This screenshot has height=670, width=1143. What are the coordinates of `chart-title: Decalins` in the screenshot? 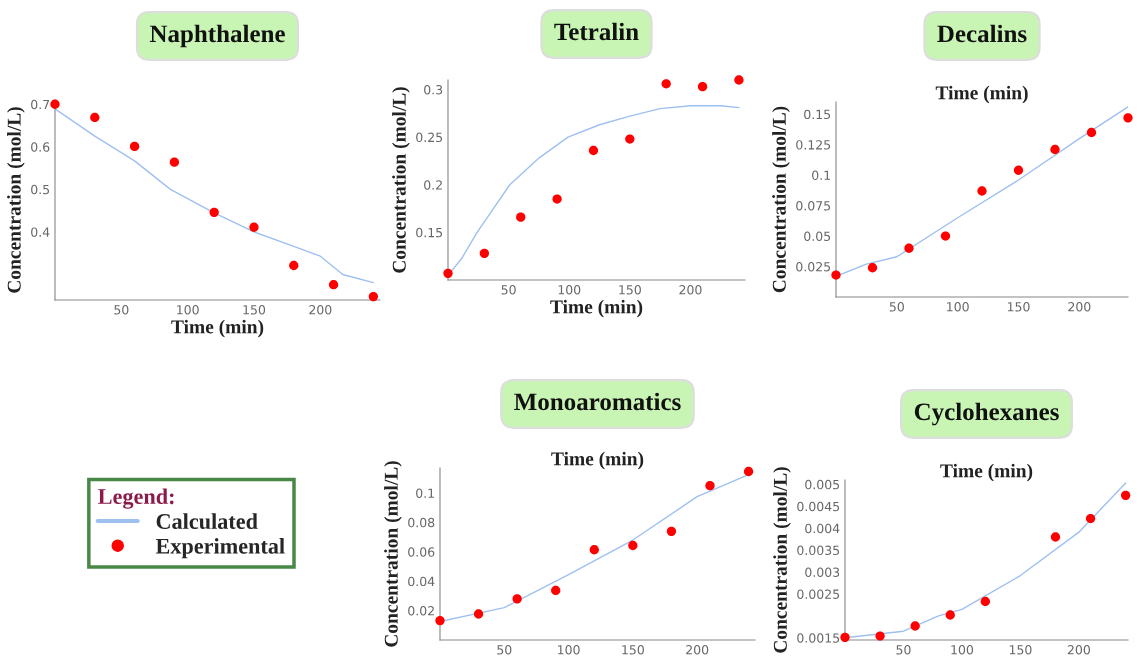 It's located at (982, 33).